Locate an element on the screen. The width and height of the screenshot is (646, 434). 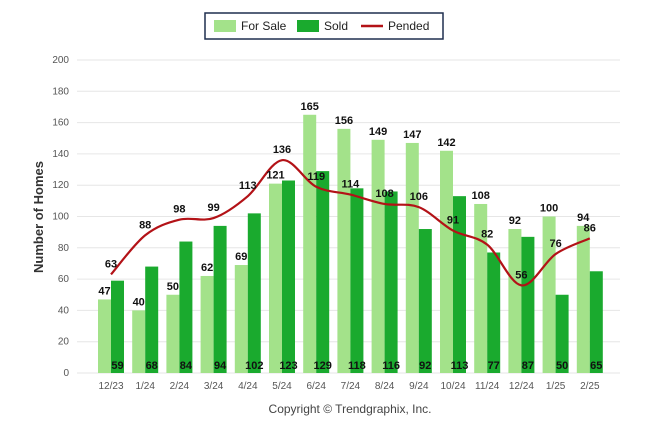
data-label-sold: 65 is located at coordinates (596, 366).